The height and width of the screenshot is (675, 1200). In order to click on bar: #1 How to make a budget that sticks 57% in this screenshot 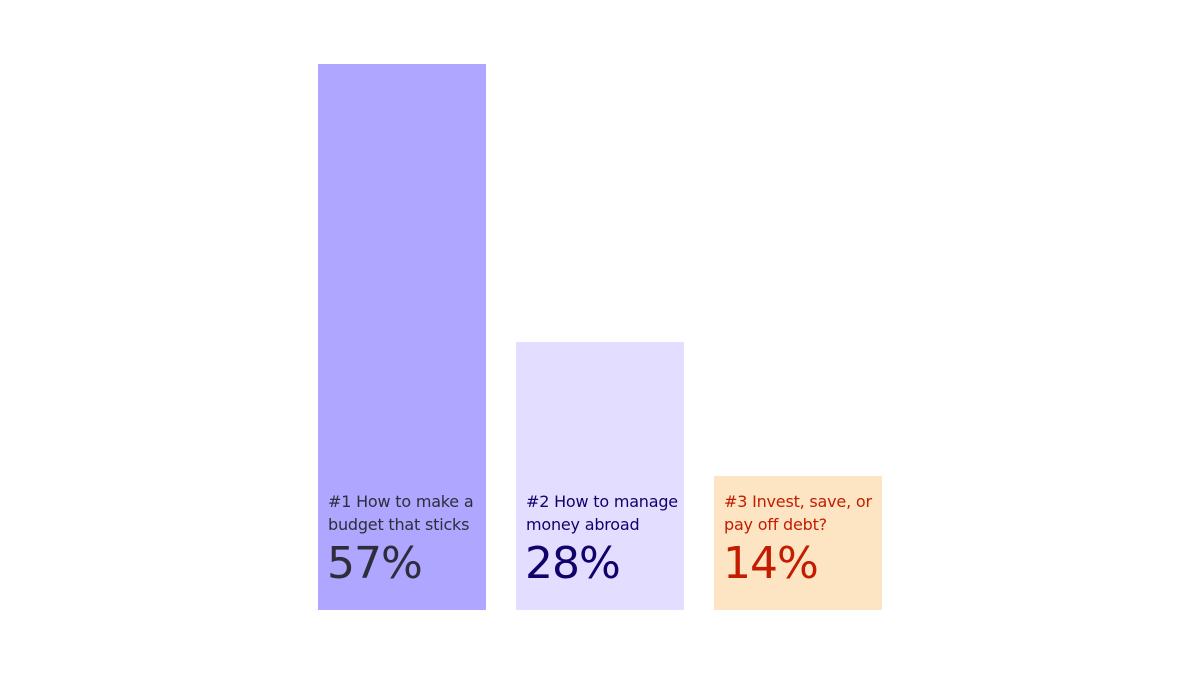, I will do `click(402, 336)`.